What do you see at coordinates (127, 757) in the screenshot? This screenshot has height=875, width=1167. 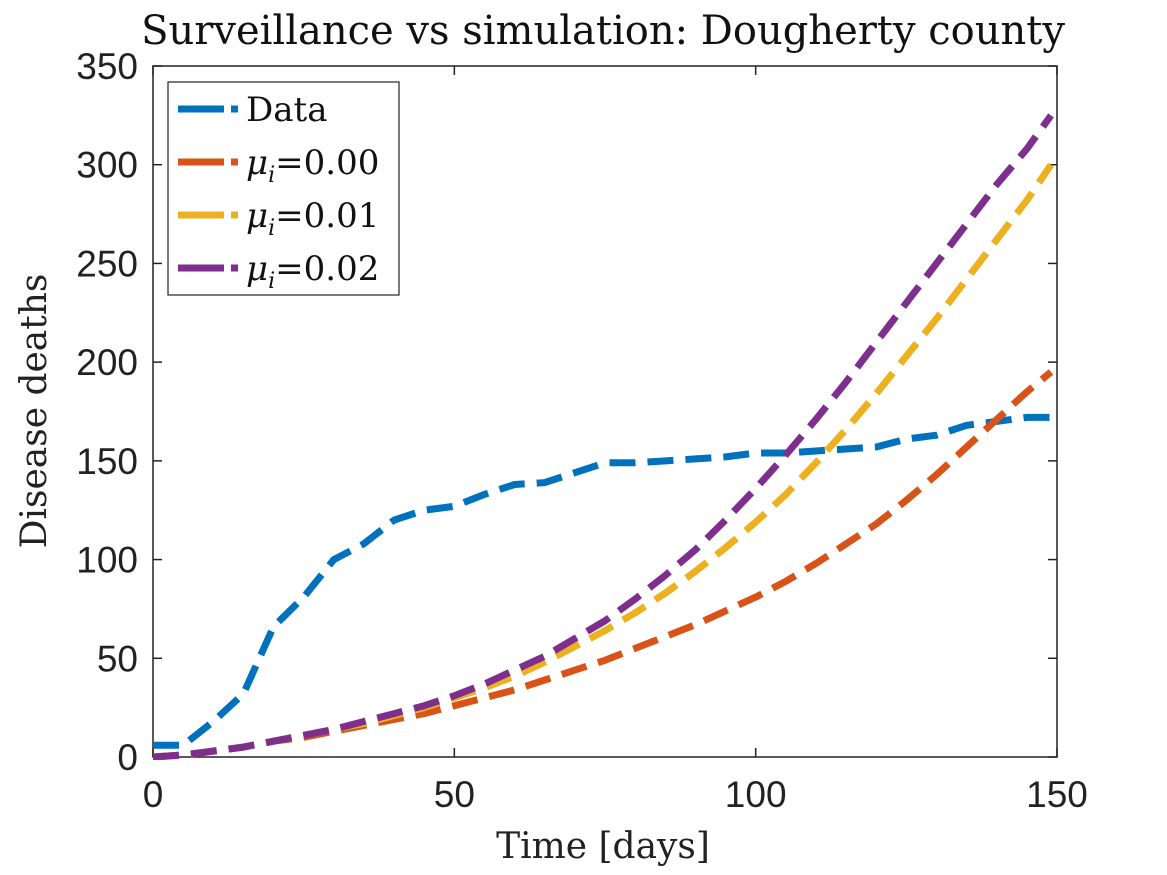 I see `y-tick-label: 0` at bounding box center [127, 757].